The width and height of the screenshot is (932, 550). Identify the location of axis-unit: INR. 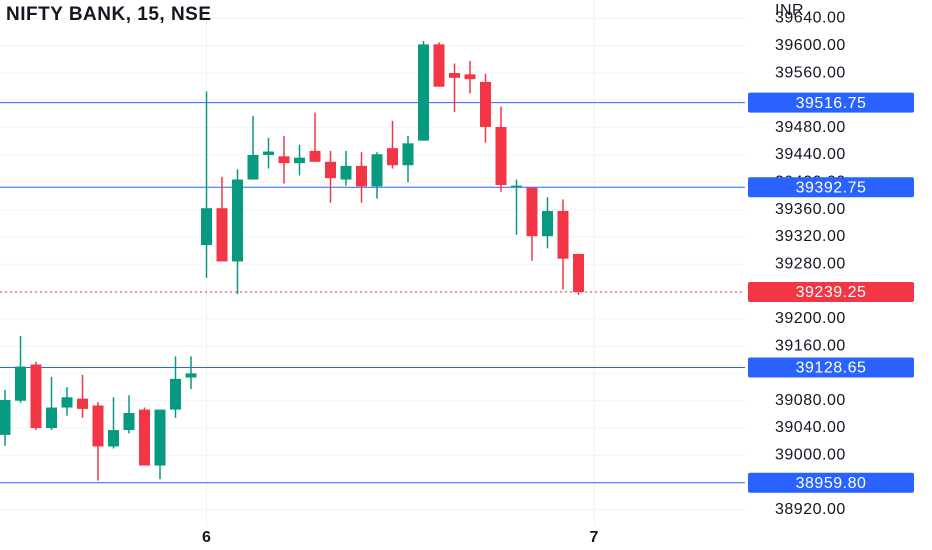
(789, 10).